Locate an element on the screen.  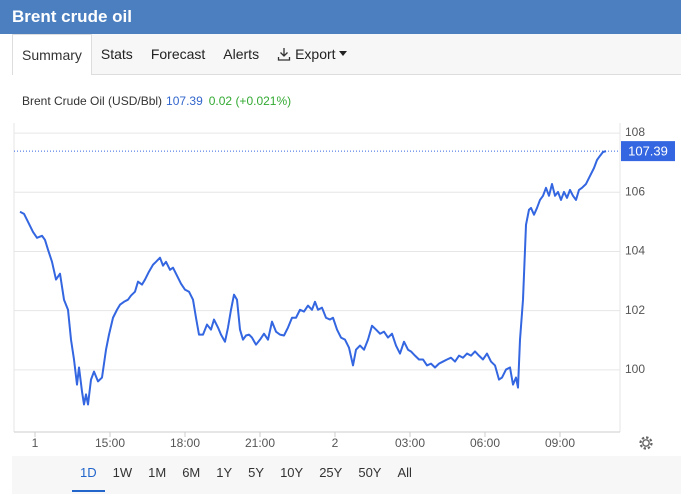
range-button: 5Y is located at coordinates (256, 472).